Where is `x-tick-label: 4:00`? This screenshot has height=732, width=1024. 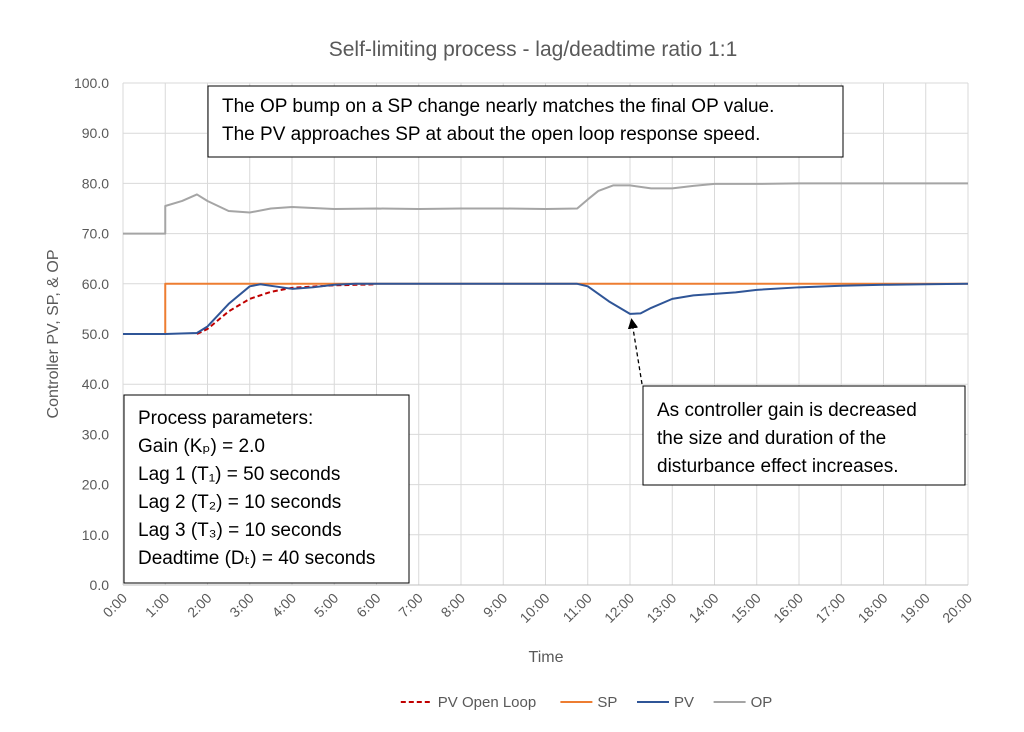 x-tick-label: 4:00 is located at coordinates (284, 605).